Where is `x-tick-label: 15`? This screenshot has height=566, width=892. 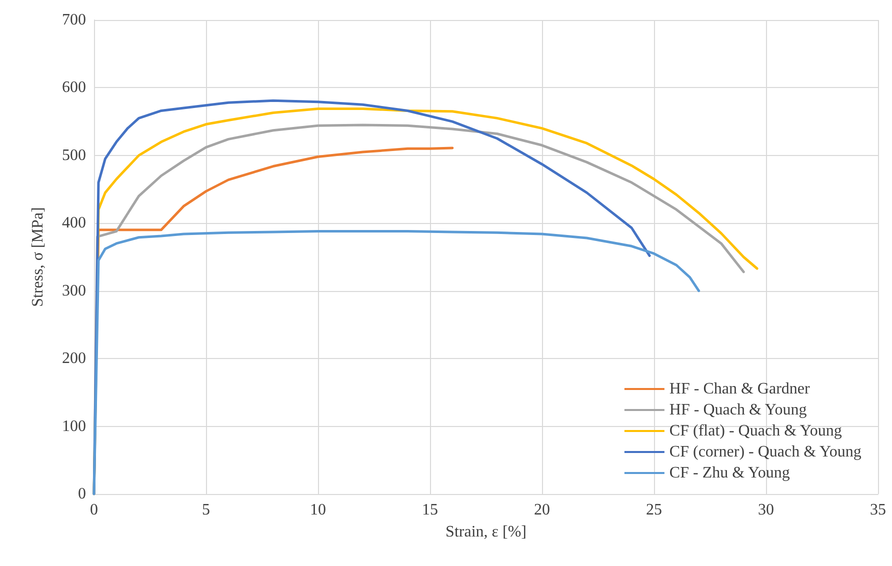 x-tick-label: 15 is located at coordinates (430, 510).